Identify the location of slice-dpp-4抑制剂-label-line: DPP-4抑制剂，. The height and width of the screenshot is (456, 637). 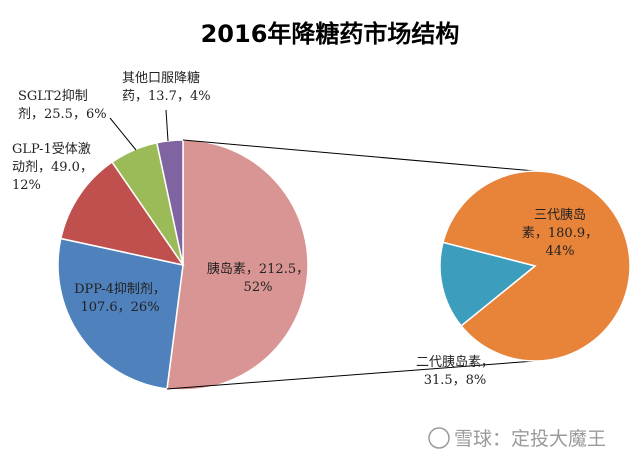
(120, 289).